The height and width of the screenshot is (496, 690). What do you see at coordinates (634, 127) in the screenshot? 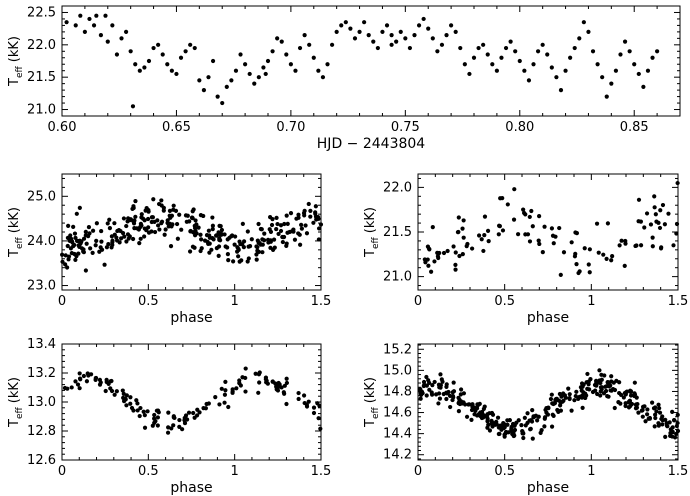
I see `x-tick-label: 0.85` at bounding box center [634, 127].